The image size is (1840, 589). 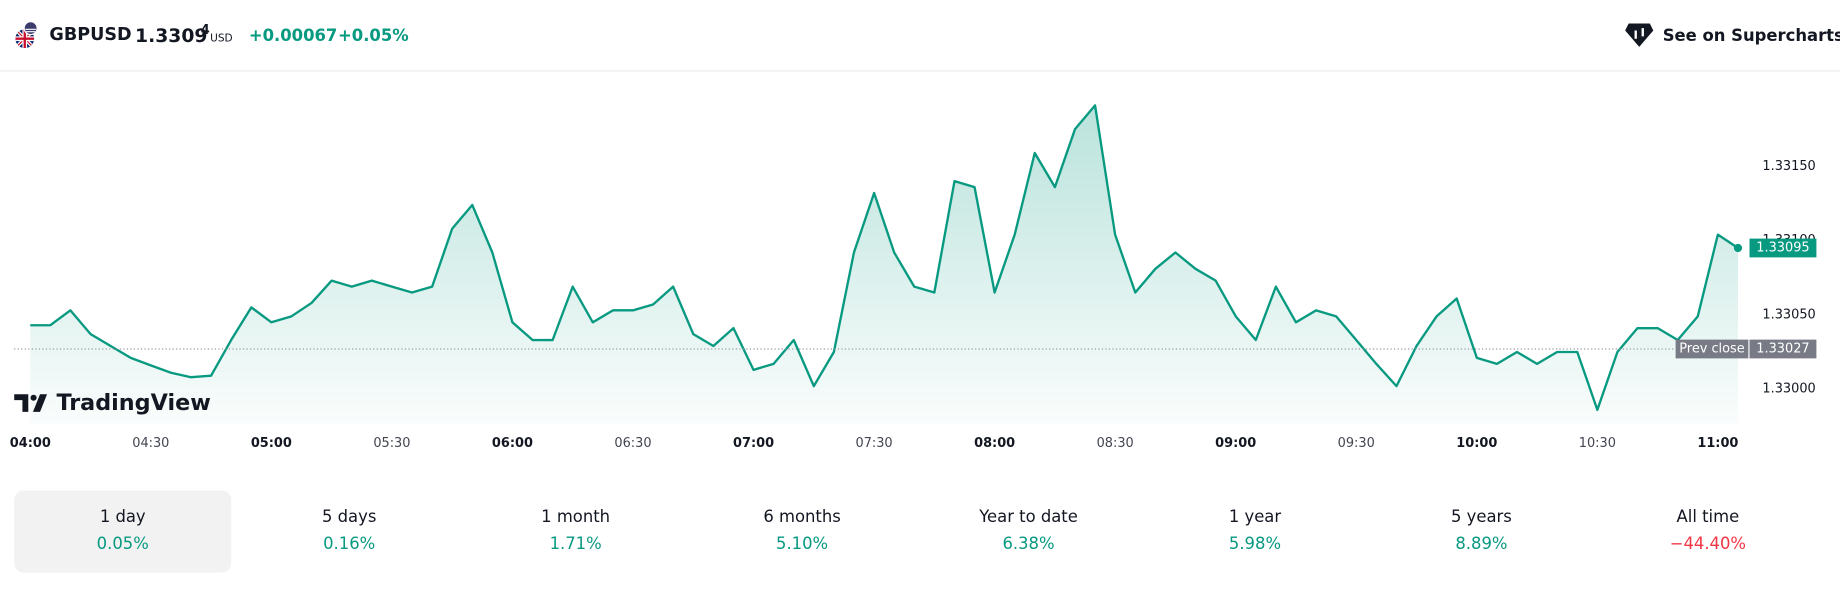 What do you see at coordinates (150, 443) in the screenshot?
I see `x-tick-label: 04:30` at bounding box center [150, 443].